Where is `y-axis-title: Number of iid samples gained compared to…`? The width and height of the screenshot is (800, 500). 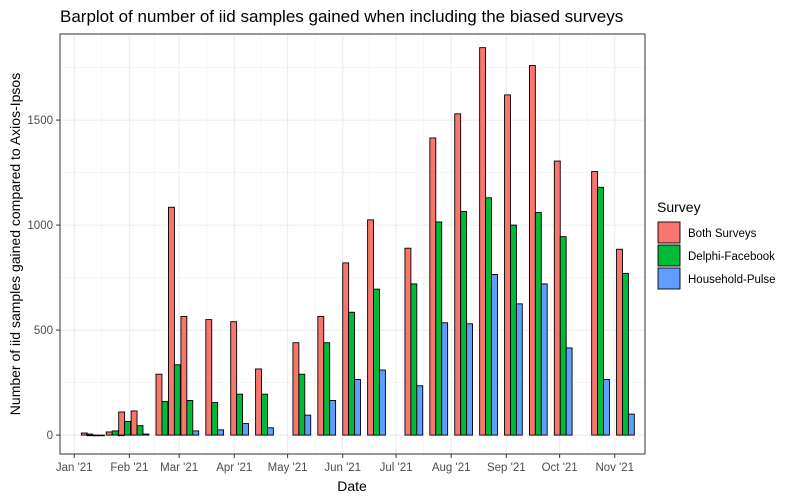
y-axis-title: Number of iid samples gained compared to… is located at coordinates (15, 244).